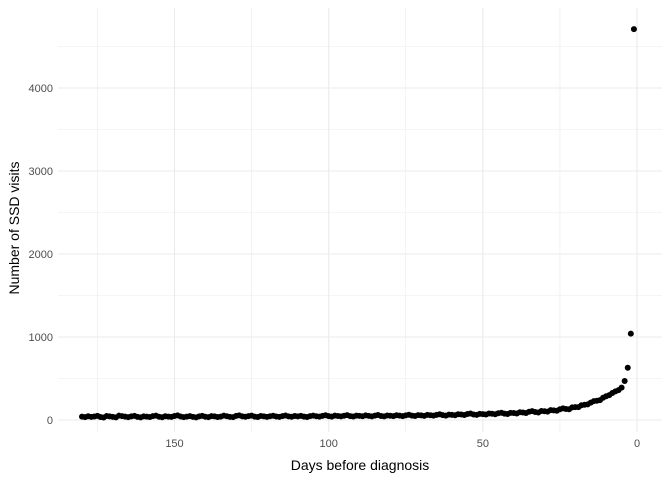 The image size is (672, 480). Describe the element at coordinates (41, 338) in the screenshot. I see `y-tick-label: 1000` at that location.